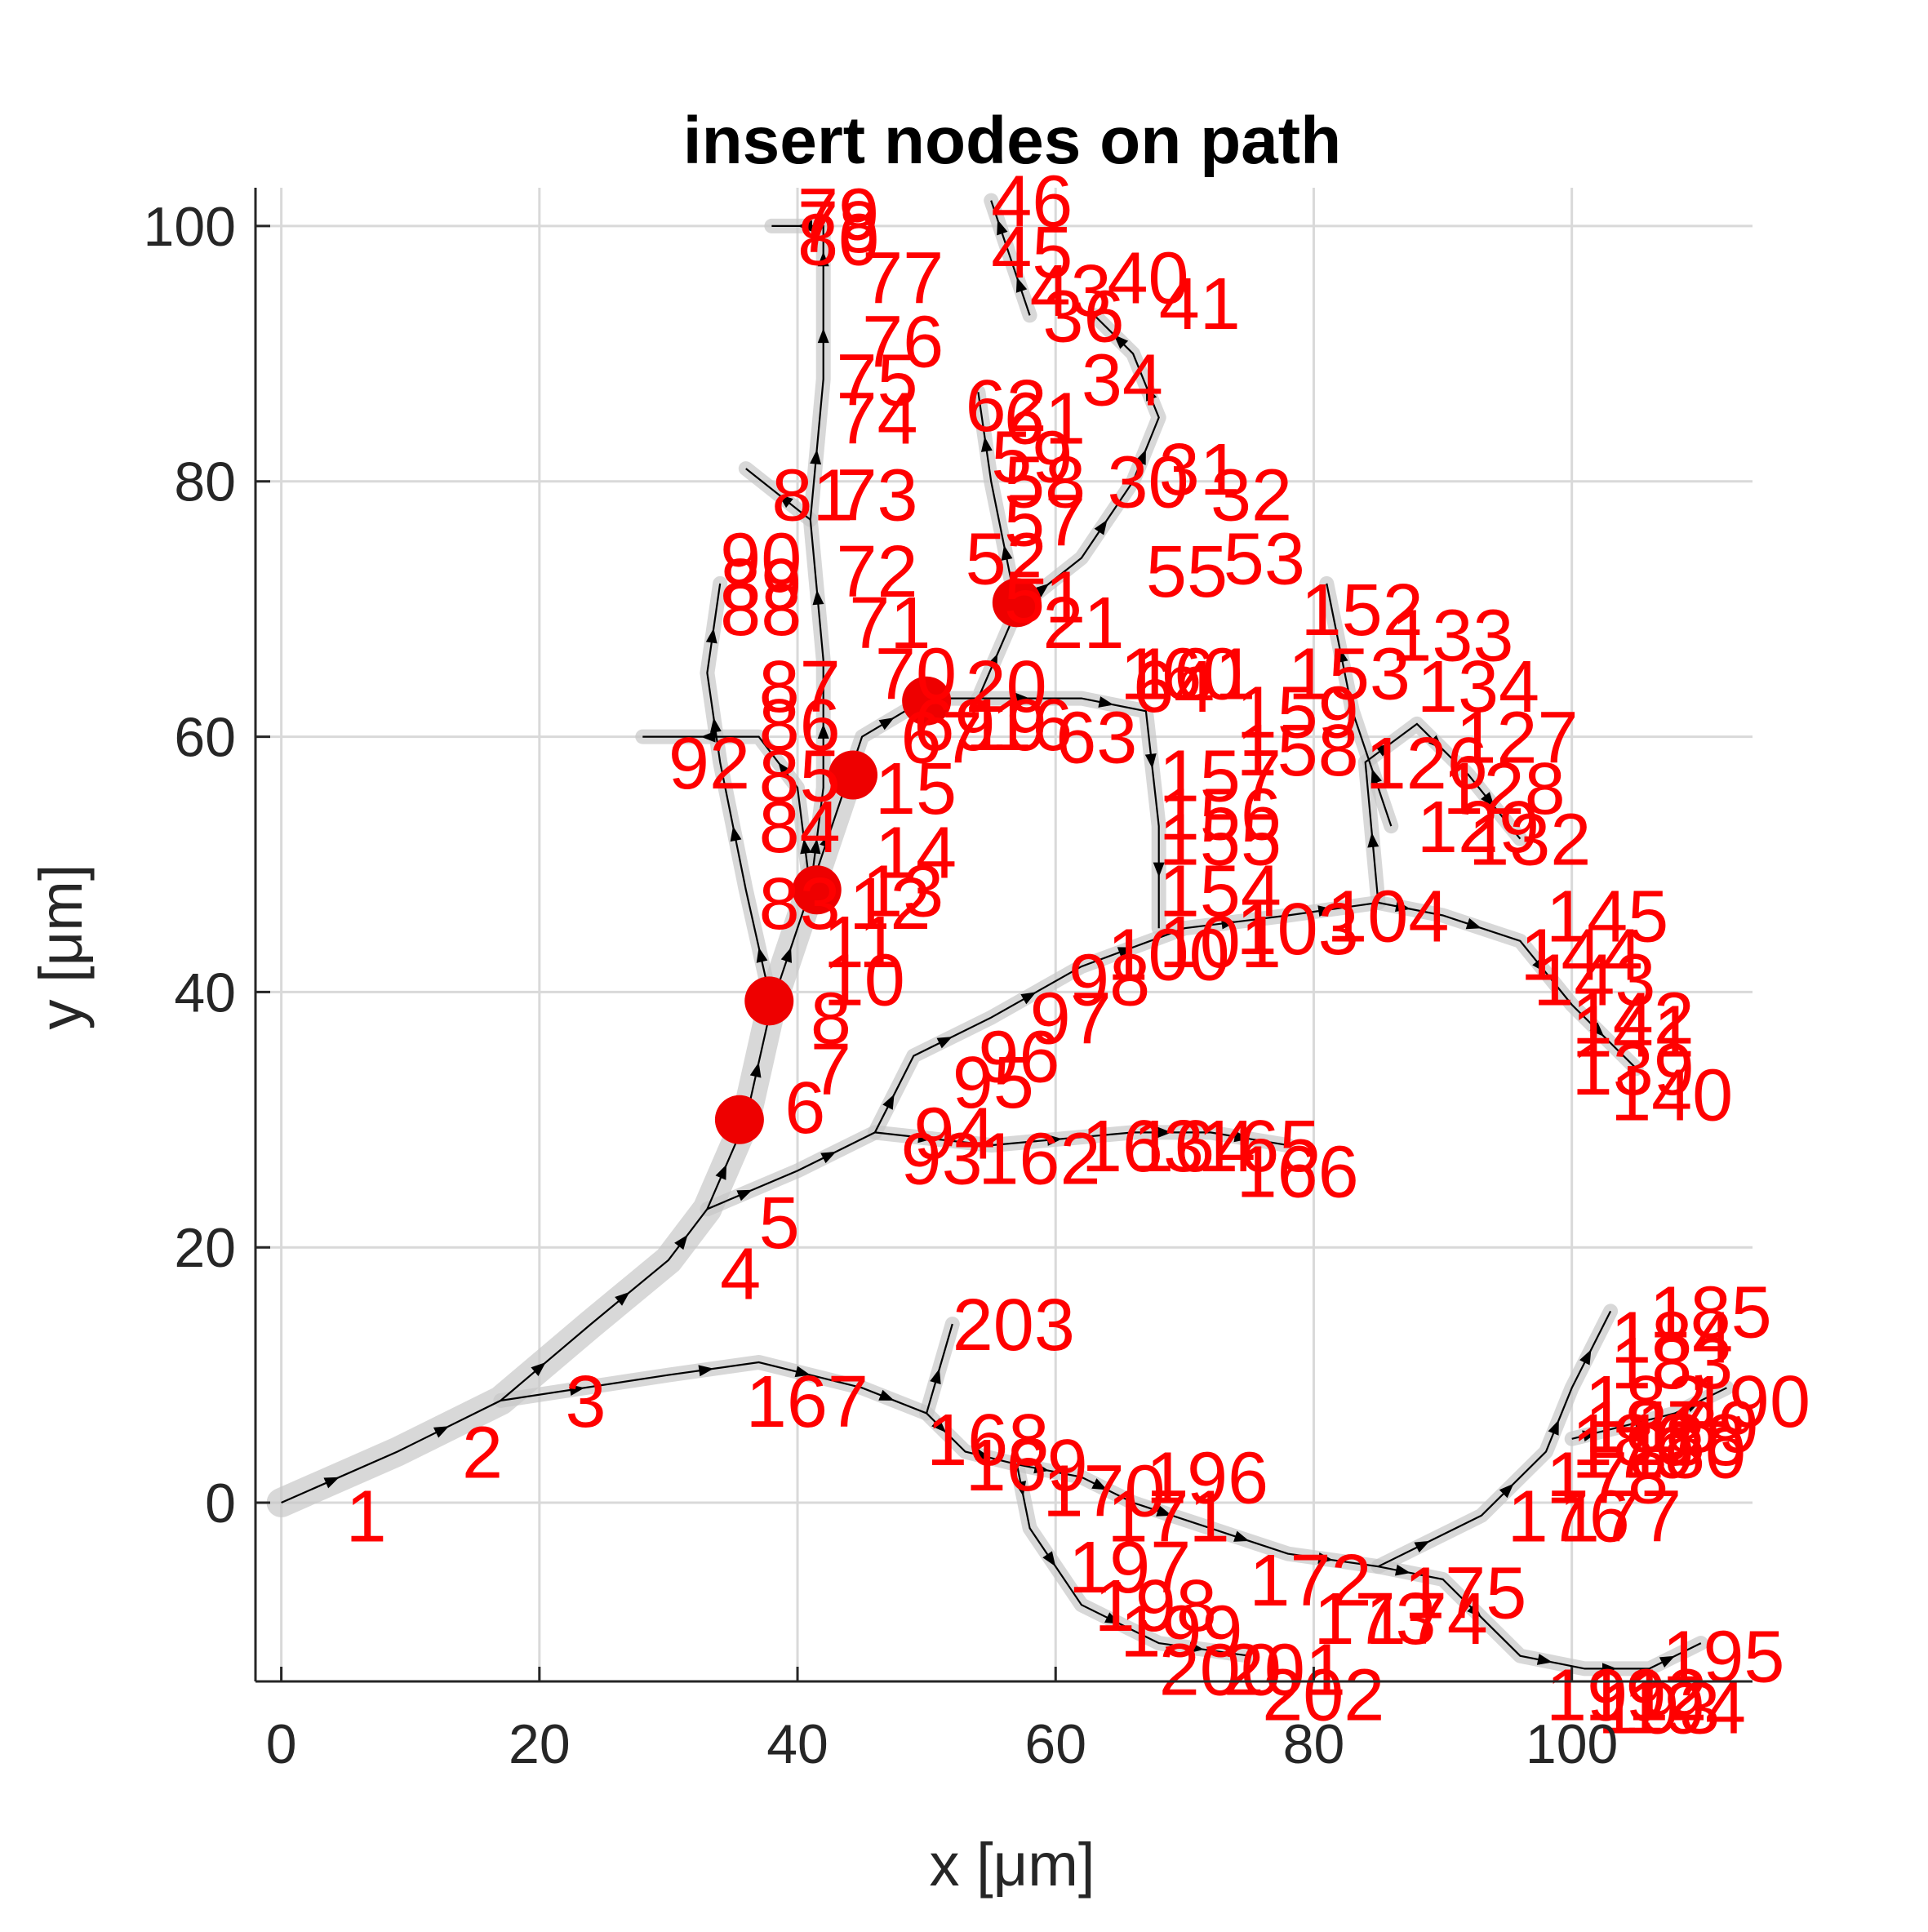 This screenshot has width=1928, height=1932. What do you see at coordinates (877, 495) in the screenshot?
I see `node-label-73: 73` at bounding box center [877, 495].